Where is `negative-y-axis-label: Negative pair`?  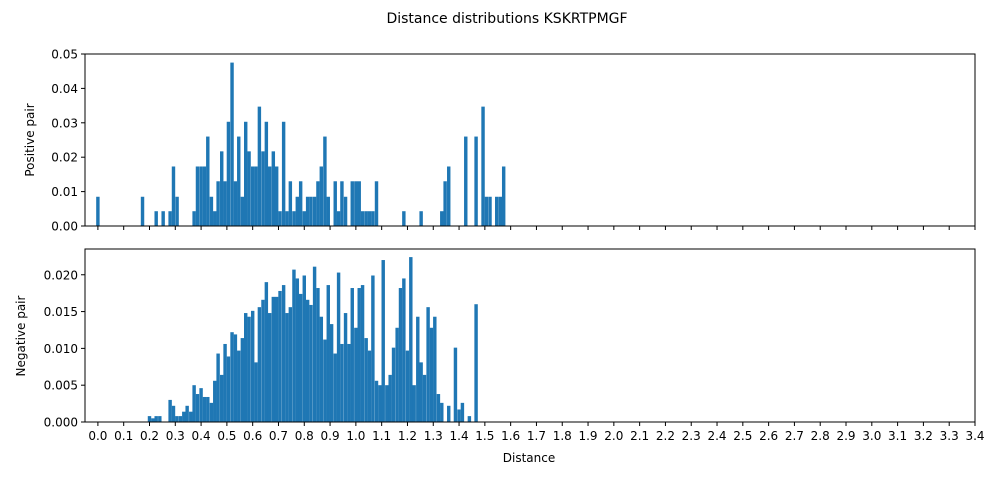 negative-y-axis-label: Negative pair is located at coordinates (21, 335).